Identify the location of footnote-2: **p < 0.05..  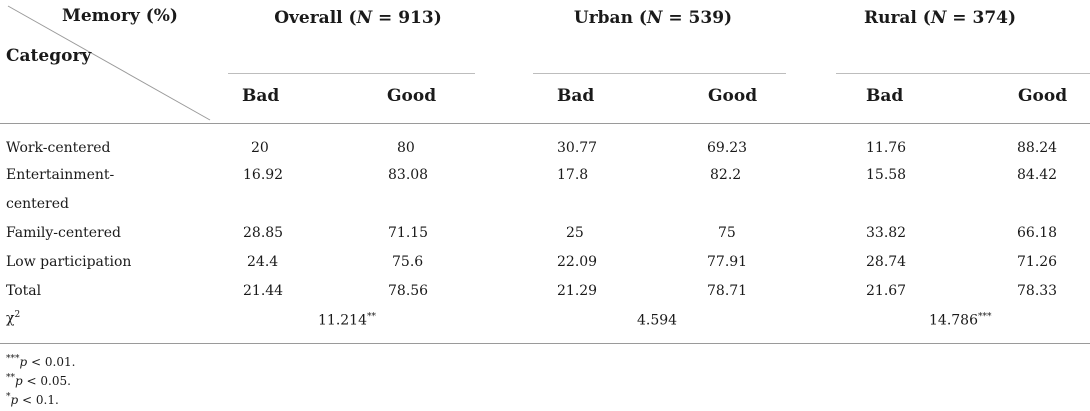
(38, 380).